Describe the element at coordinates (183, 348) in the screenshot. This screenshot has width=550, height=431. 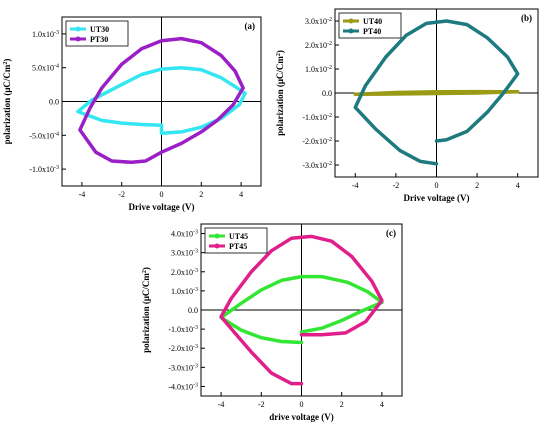
I see `y-tick-label: -2.0x10-3` at that location.